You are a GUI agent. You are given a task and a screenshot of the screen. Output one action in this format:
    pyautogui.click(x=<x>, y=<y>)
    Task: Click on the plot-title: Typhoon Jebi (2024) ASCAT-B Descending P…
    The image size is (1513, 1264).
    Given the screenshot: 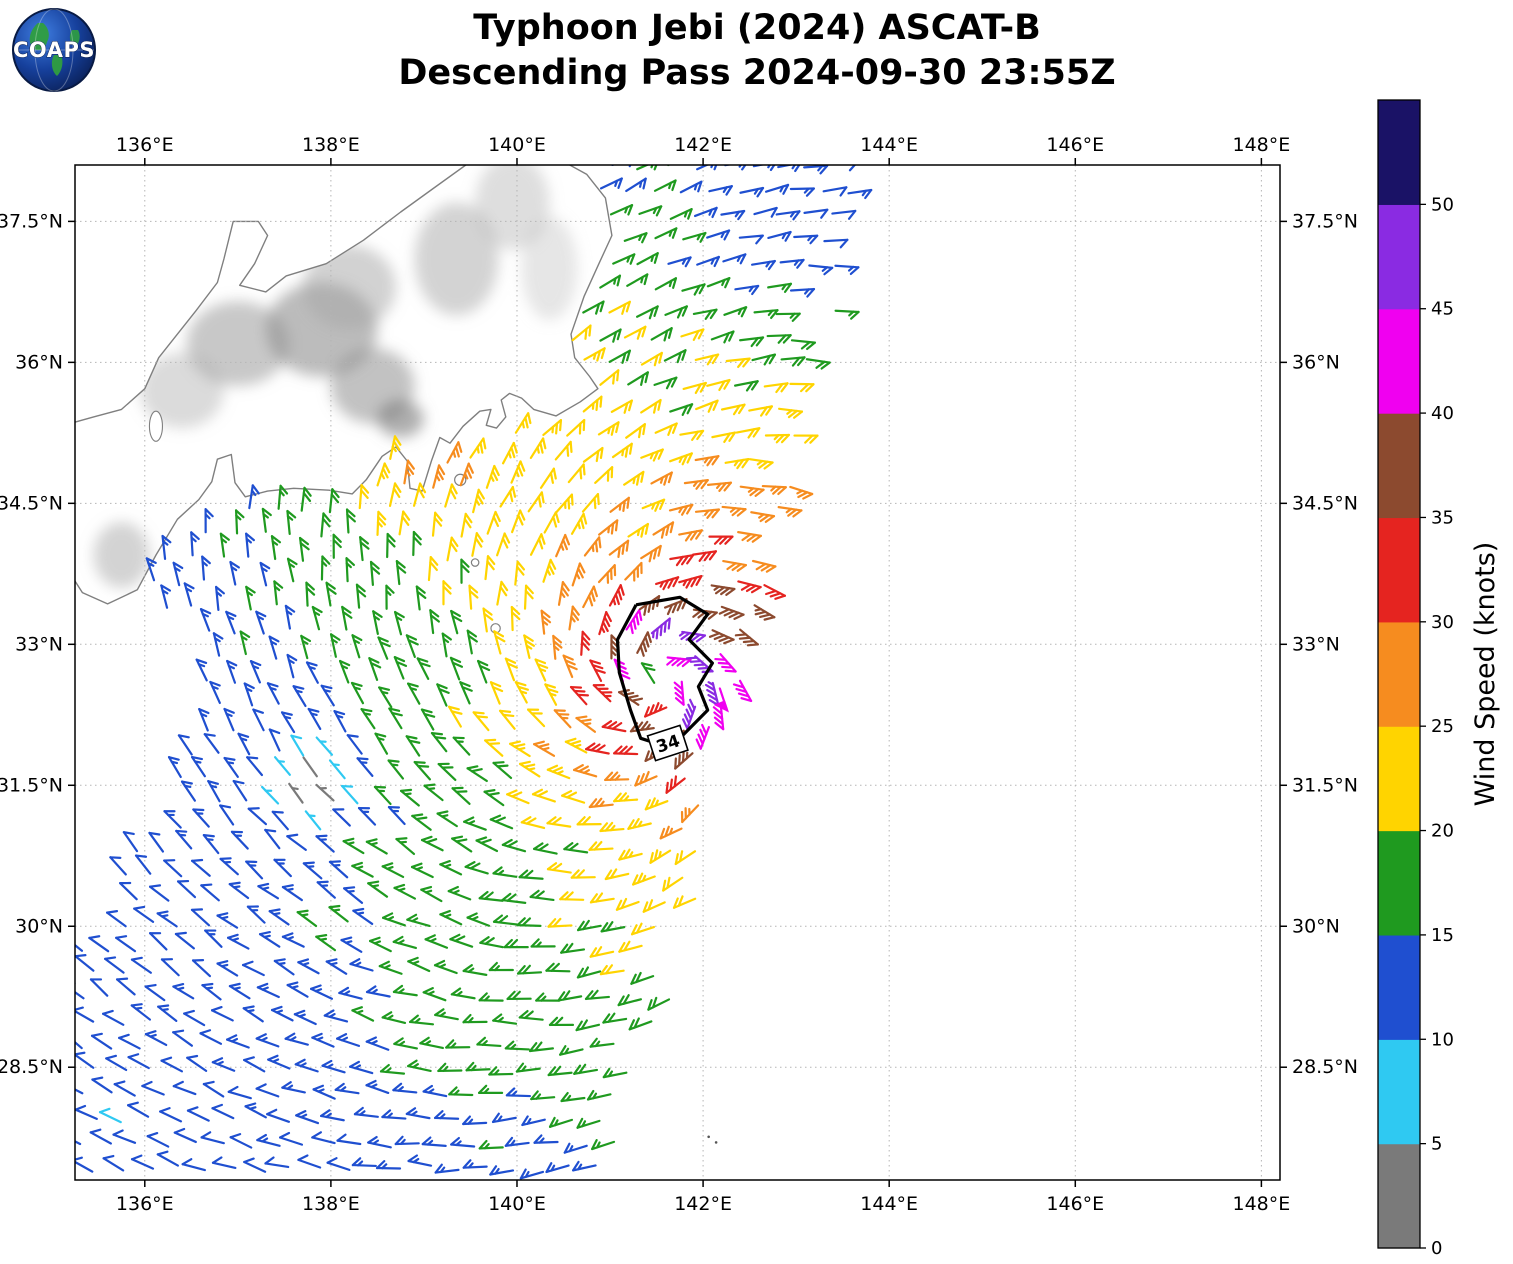 What is the action you would take?
    pyautogui.click(x=756, y=51)
    